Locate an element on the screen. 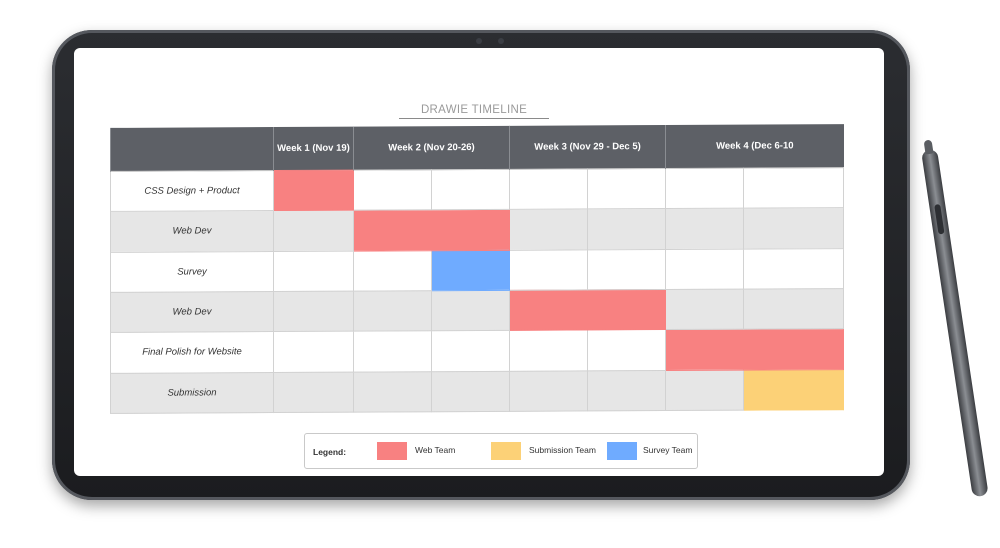  header-task-column is located at coordinates (192, 149).